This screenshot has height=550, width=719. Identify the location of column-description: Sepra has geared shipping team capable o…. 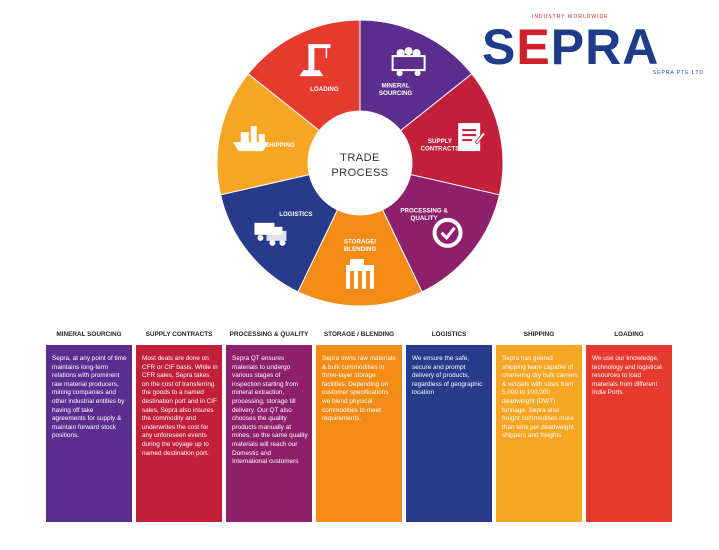
(539, 433).